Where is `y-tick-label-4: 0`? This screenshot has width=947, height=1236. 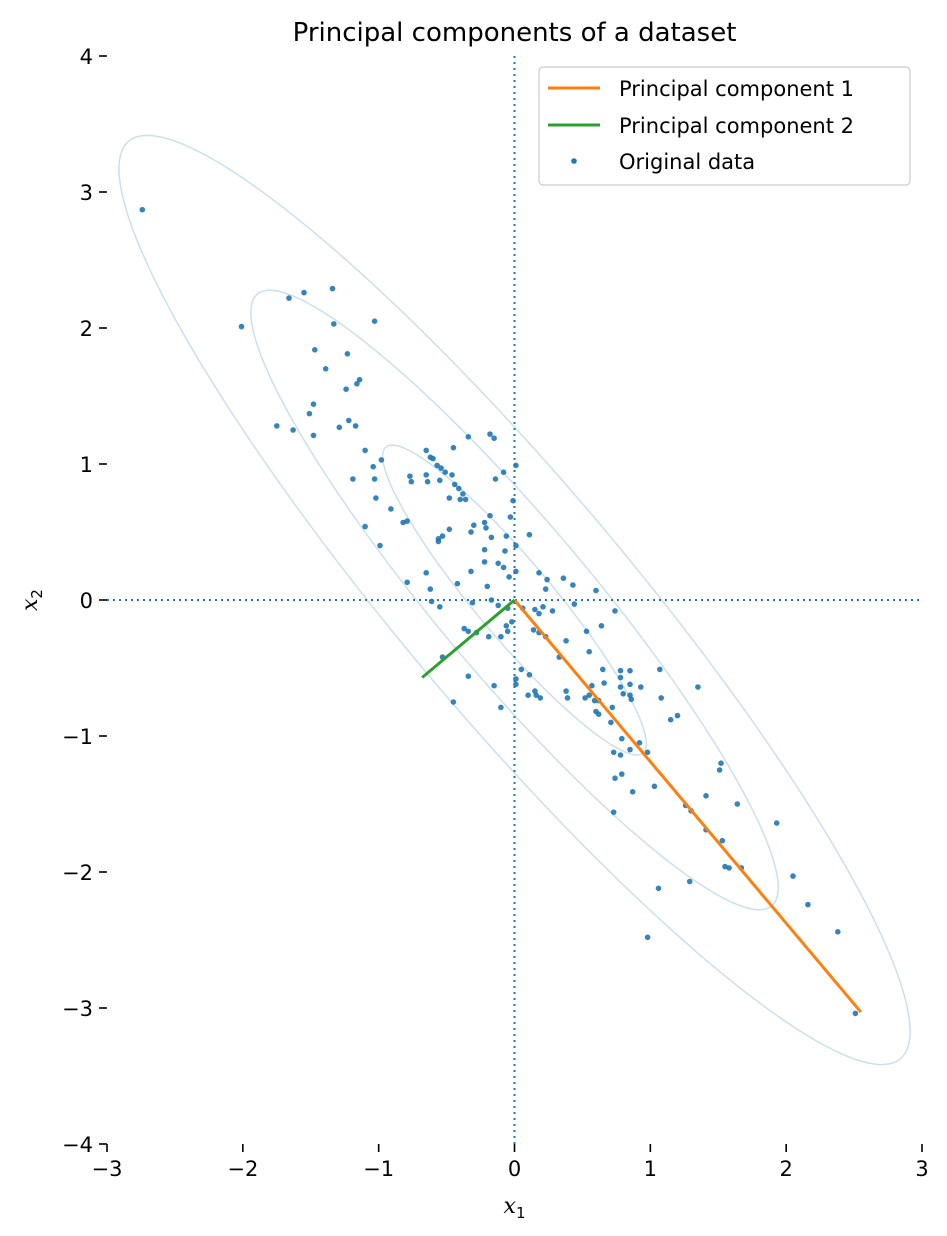 y-tick-label-4: 0 is located at coordinates (86, 601).